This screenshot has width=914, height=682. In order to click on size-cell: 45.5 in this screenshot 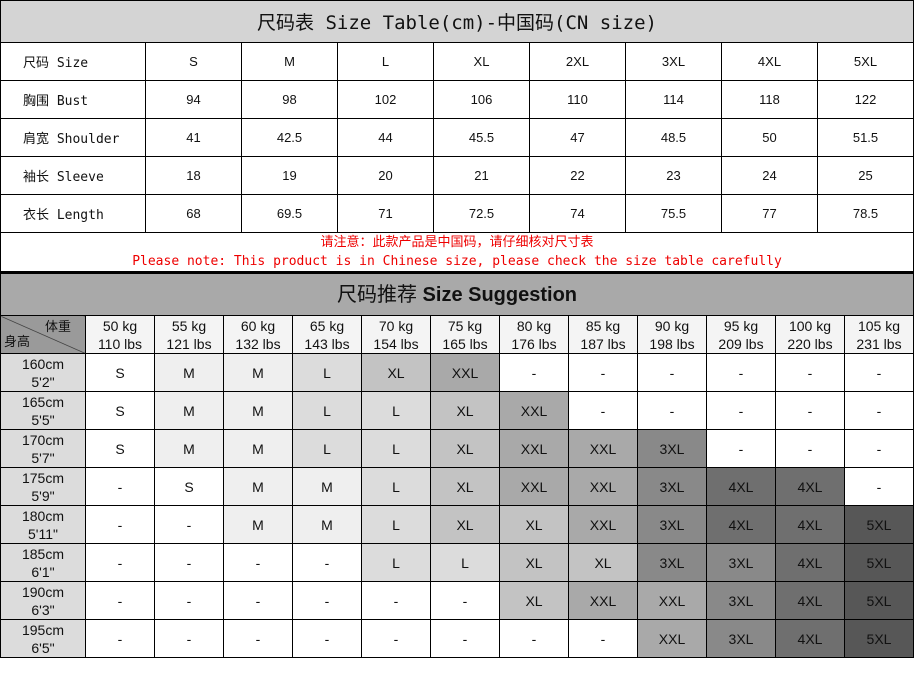, I will do `click(481, 137)`.